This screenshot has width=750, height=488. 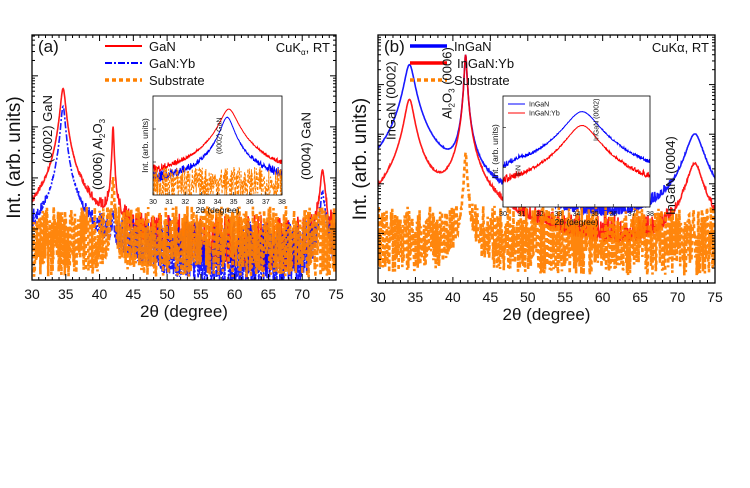 What do you see at coordinates (220, 135) in the screenshot?
I see `inset-annotation: (0002) GaN` at bounding box center [220, 135].